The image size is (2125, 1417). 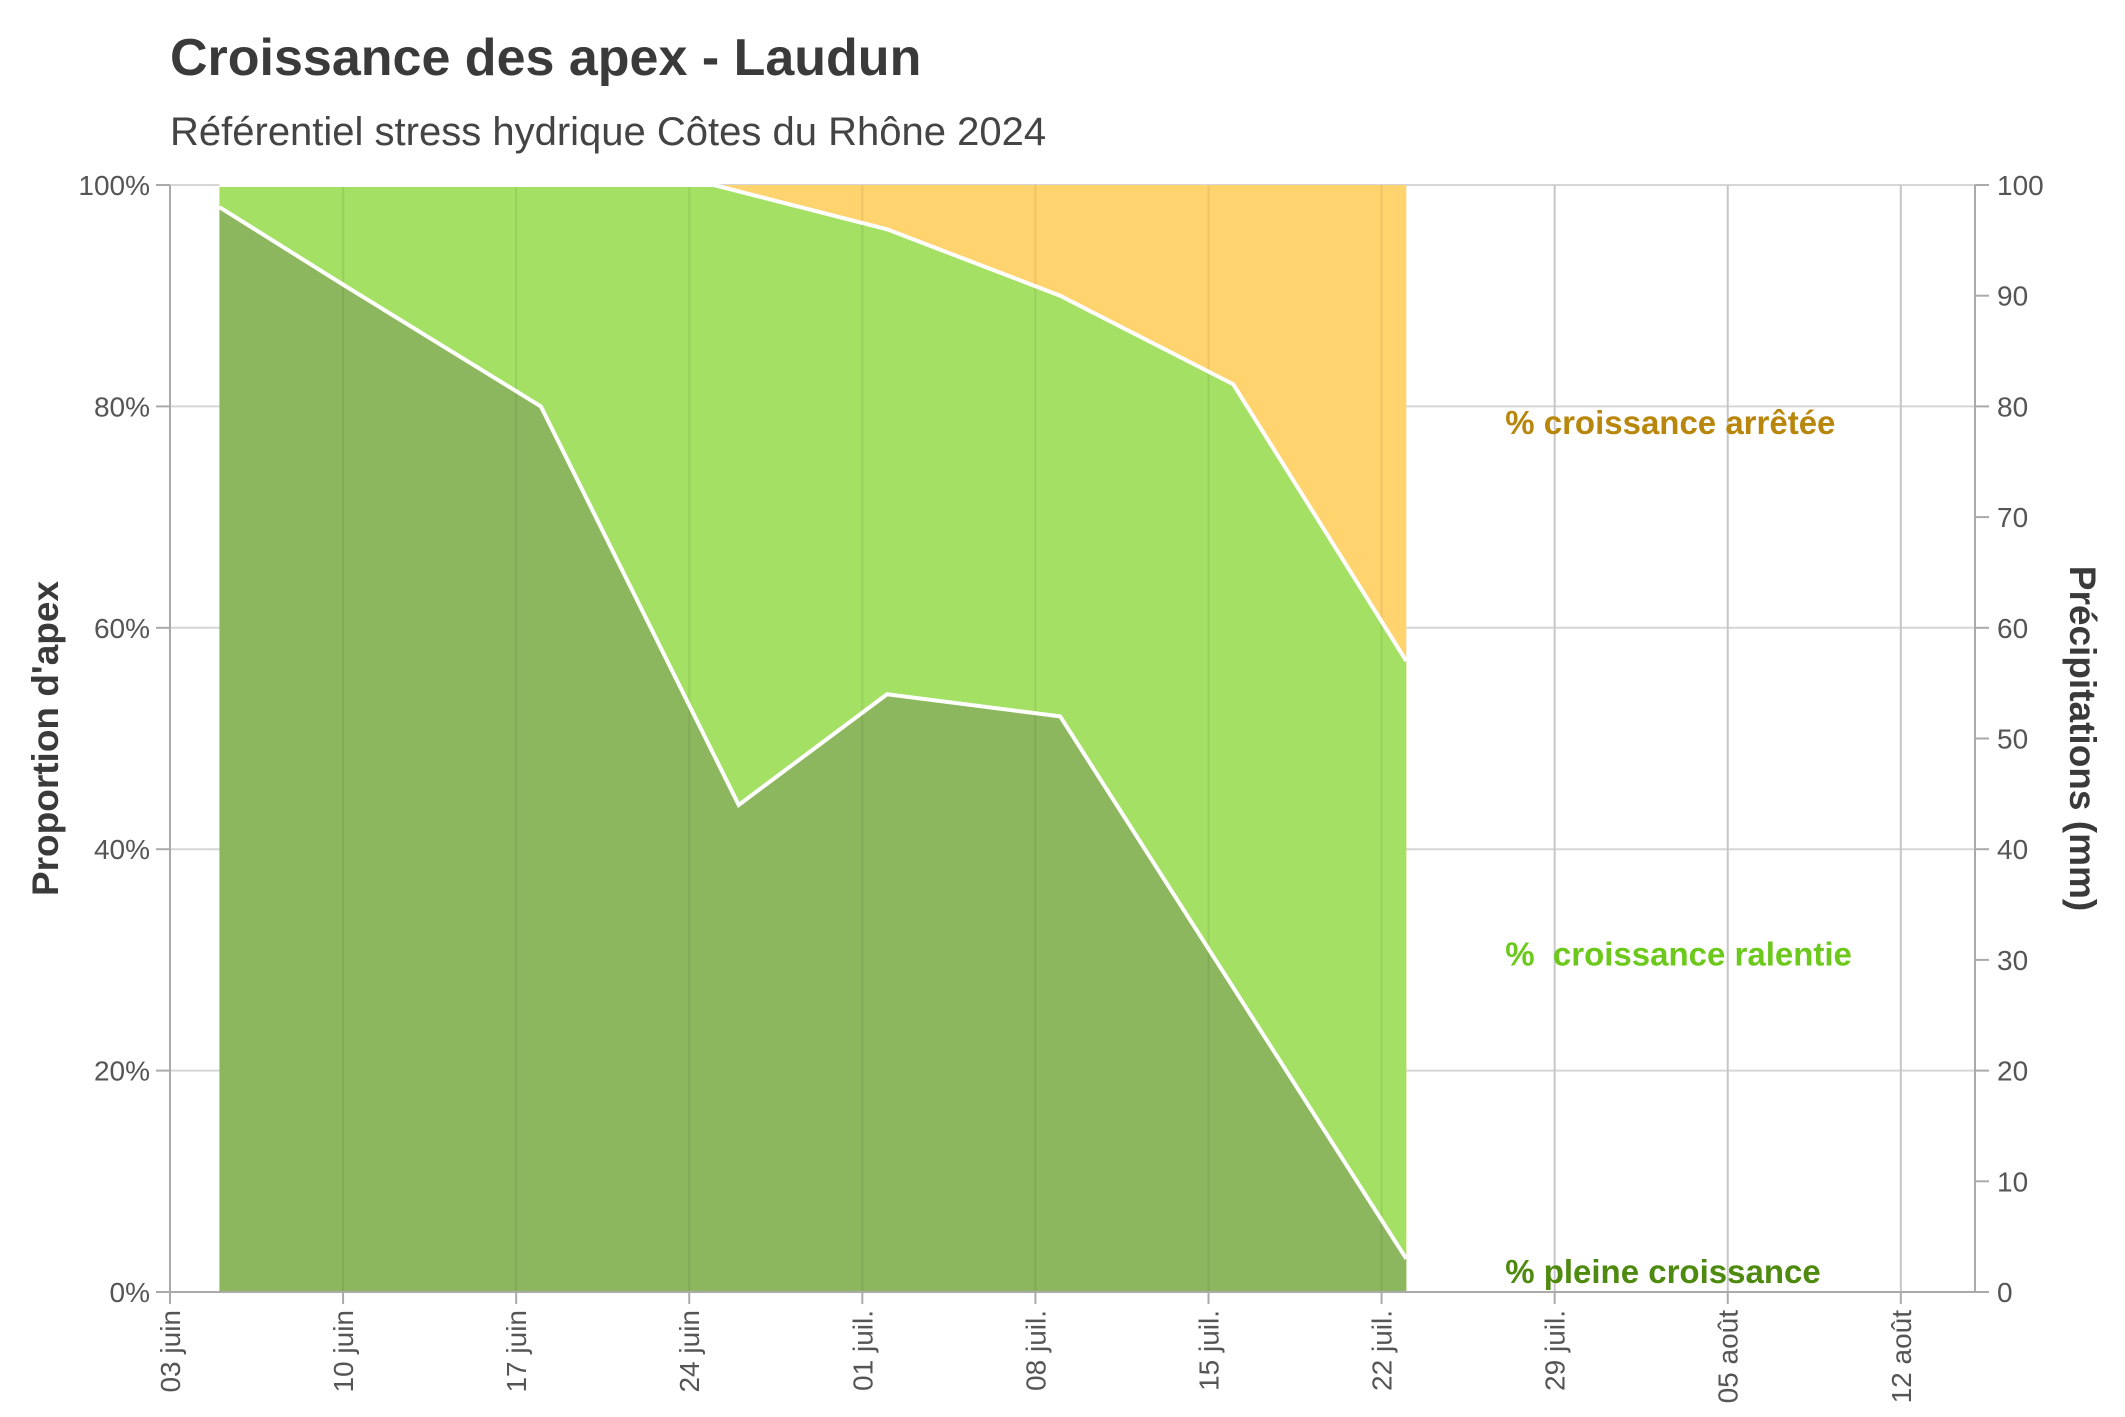 What do you see at coordinates (546, 58) in the screenshot?
I see `chart-title: Croissance des apex - Laudun` at bounding box center [546, 58].